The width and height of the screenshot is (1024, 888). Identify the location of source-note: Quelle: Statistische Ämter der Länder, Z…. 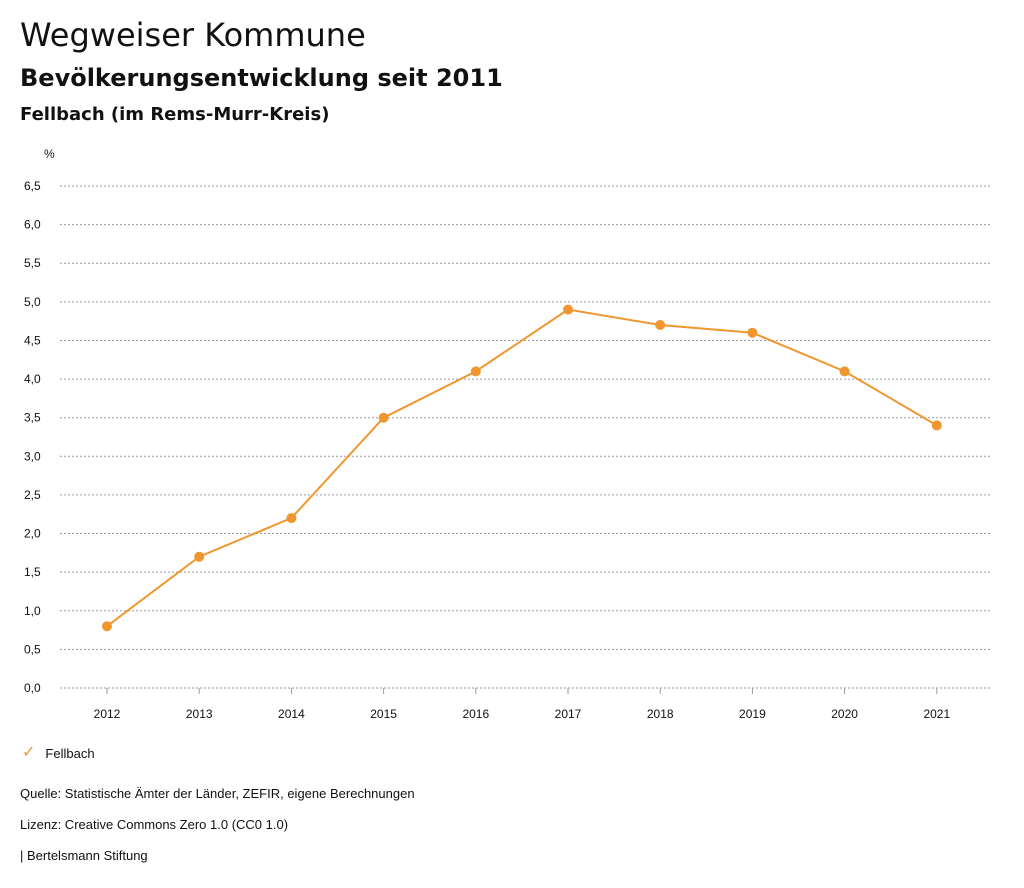
(217, 793).